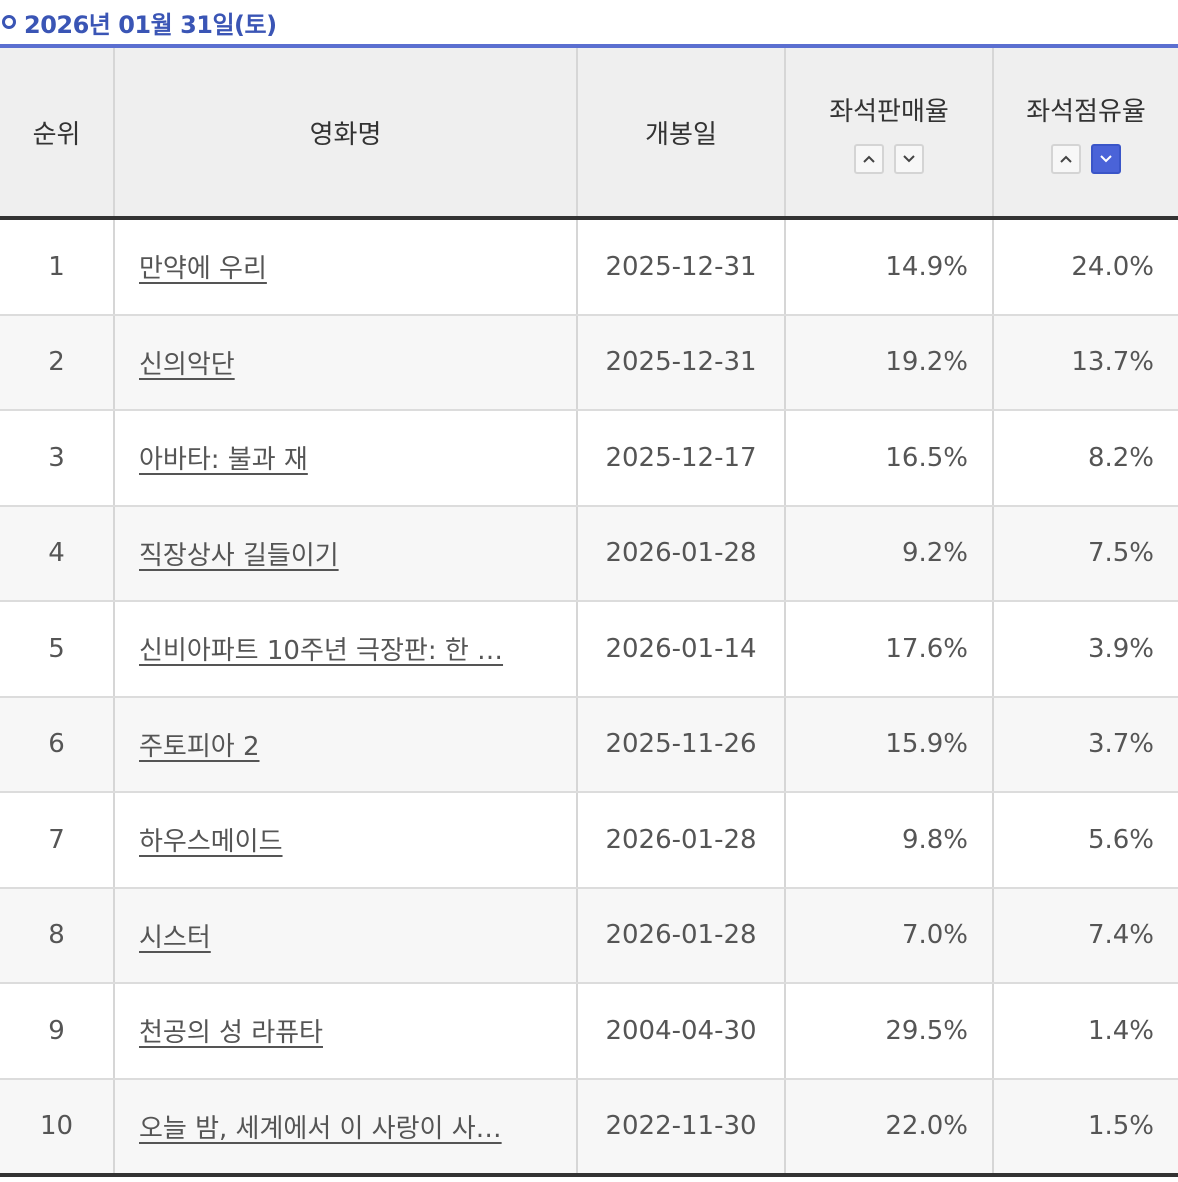  I want to click on seat-sales-cell: 17.6%, so click(889, 649).